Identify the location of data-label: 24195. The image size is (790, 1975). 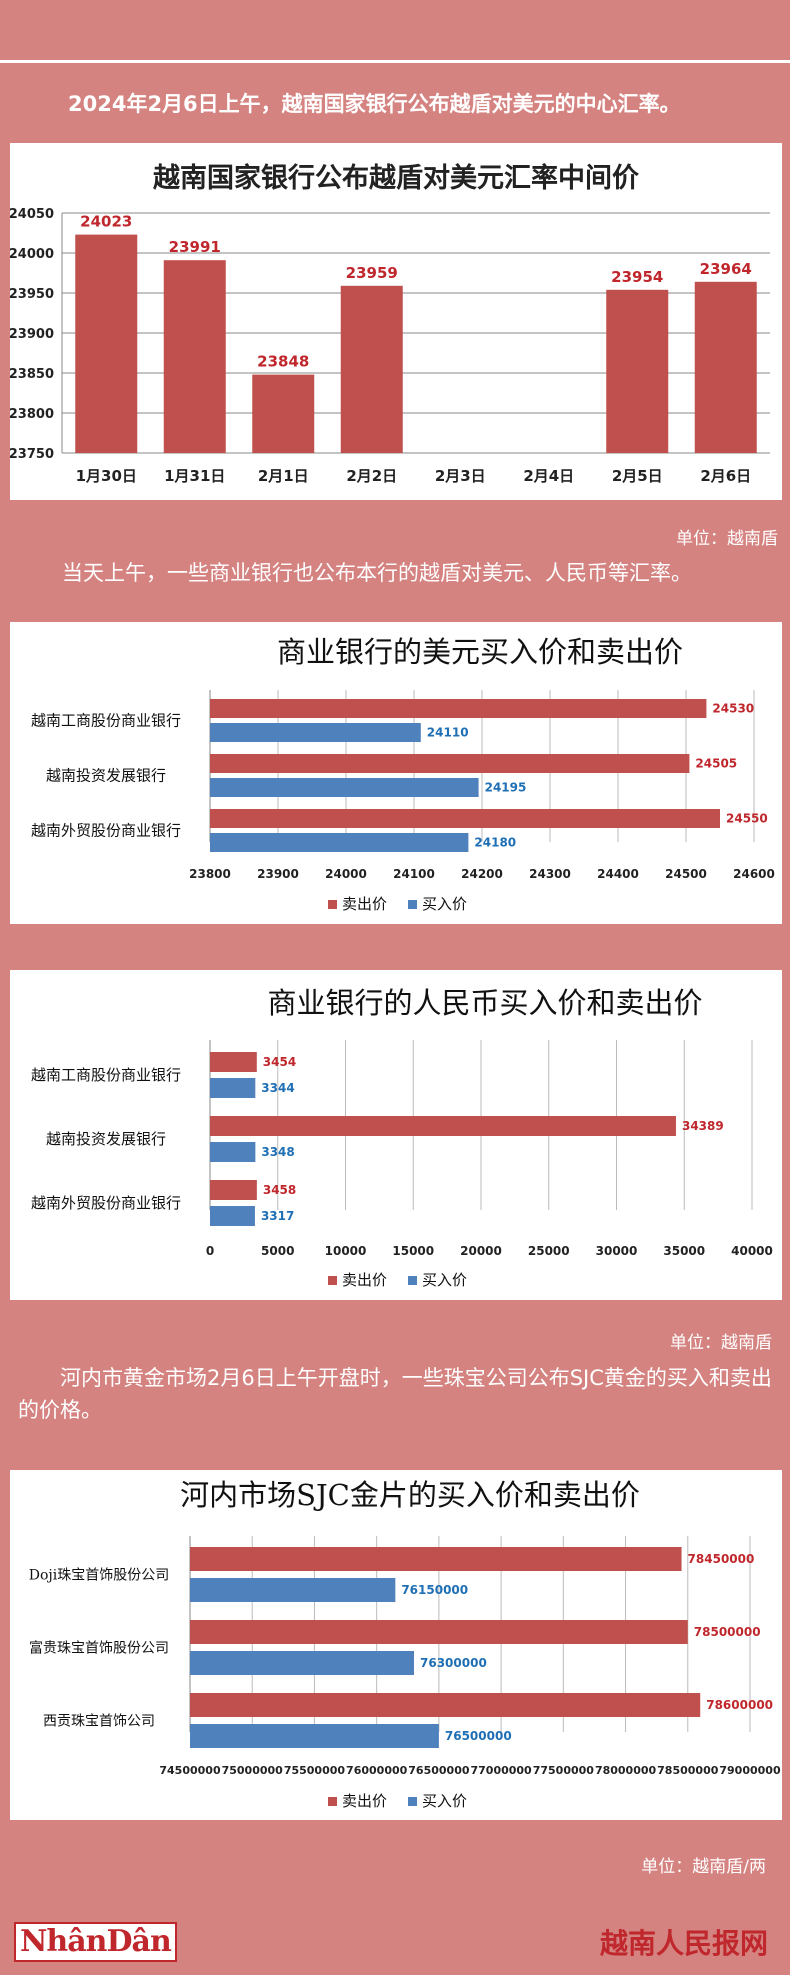
(506, 788).